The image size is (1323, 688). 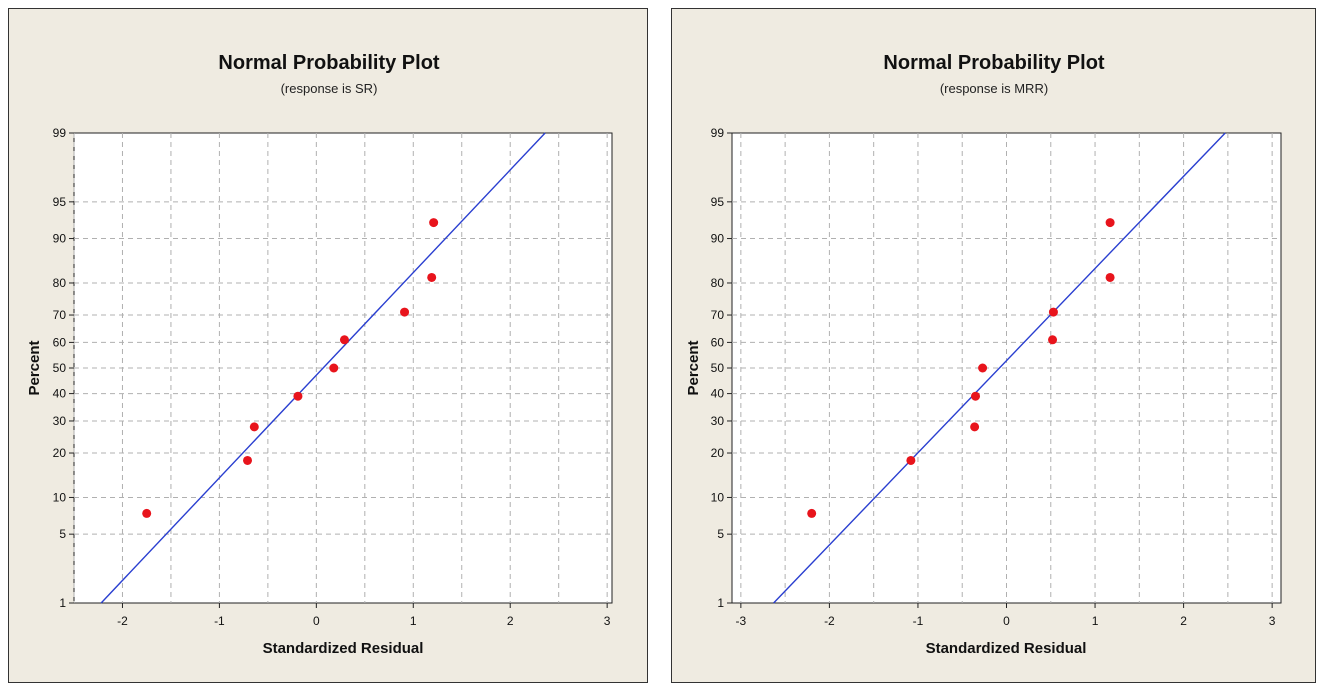 I want to click on chart-subtitle: (response is SR), so click(x=329, y=88).